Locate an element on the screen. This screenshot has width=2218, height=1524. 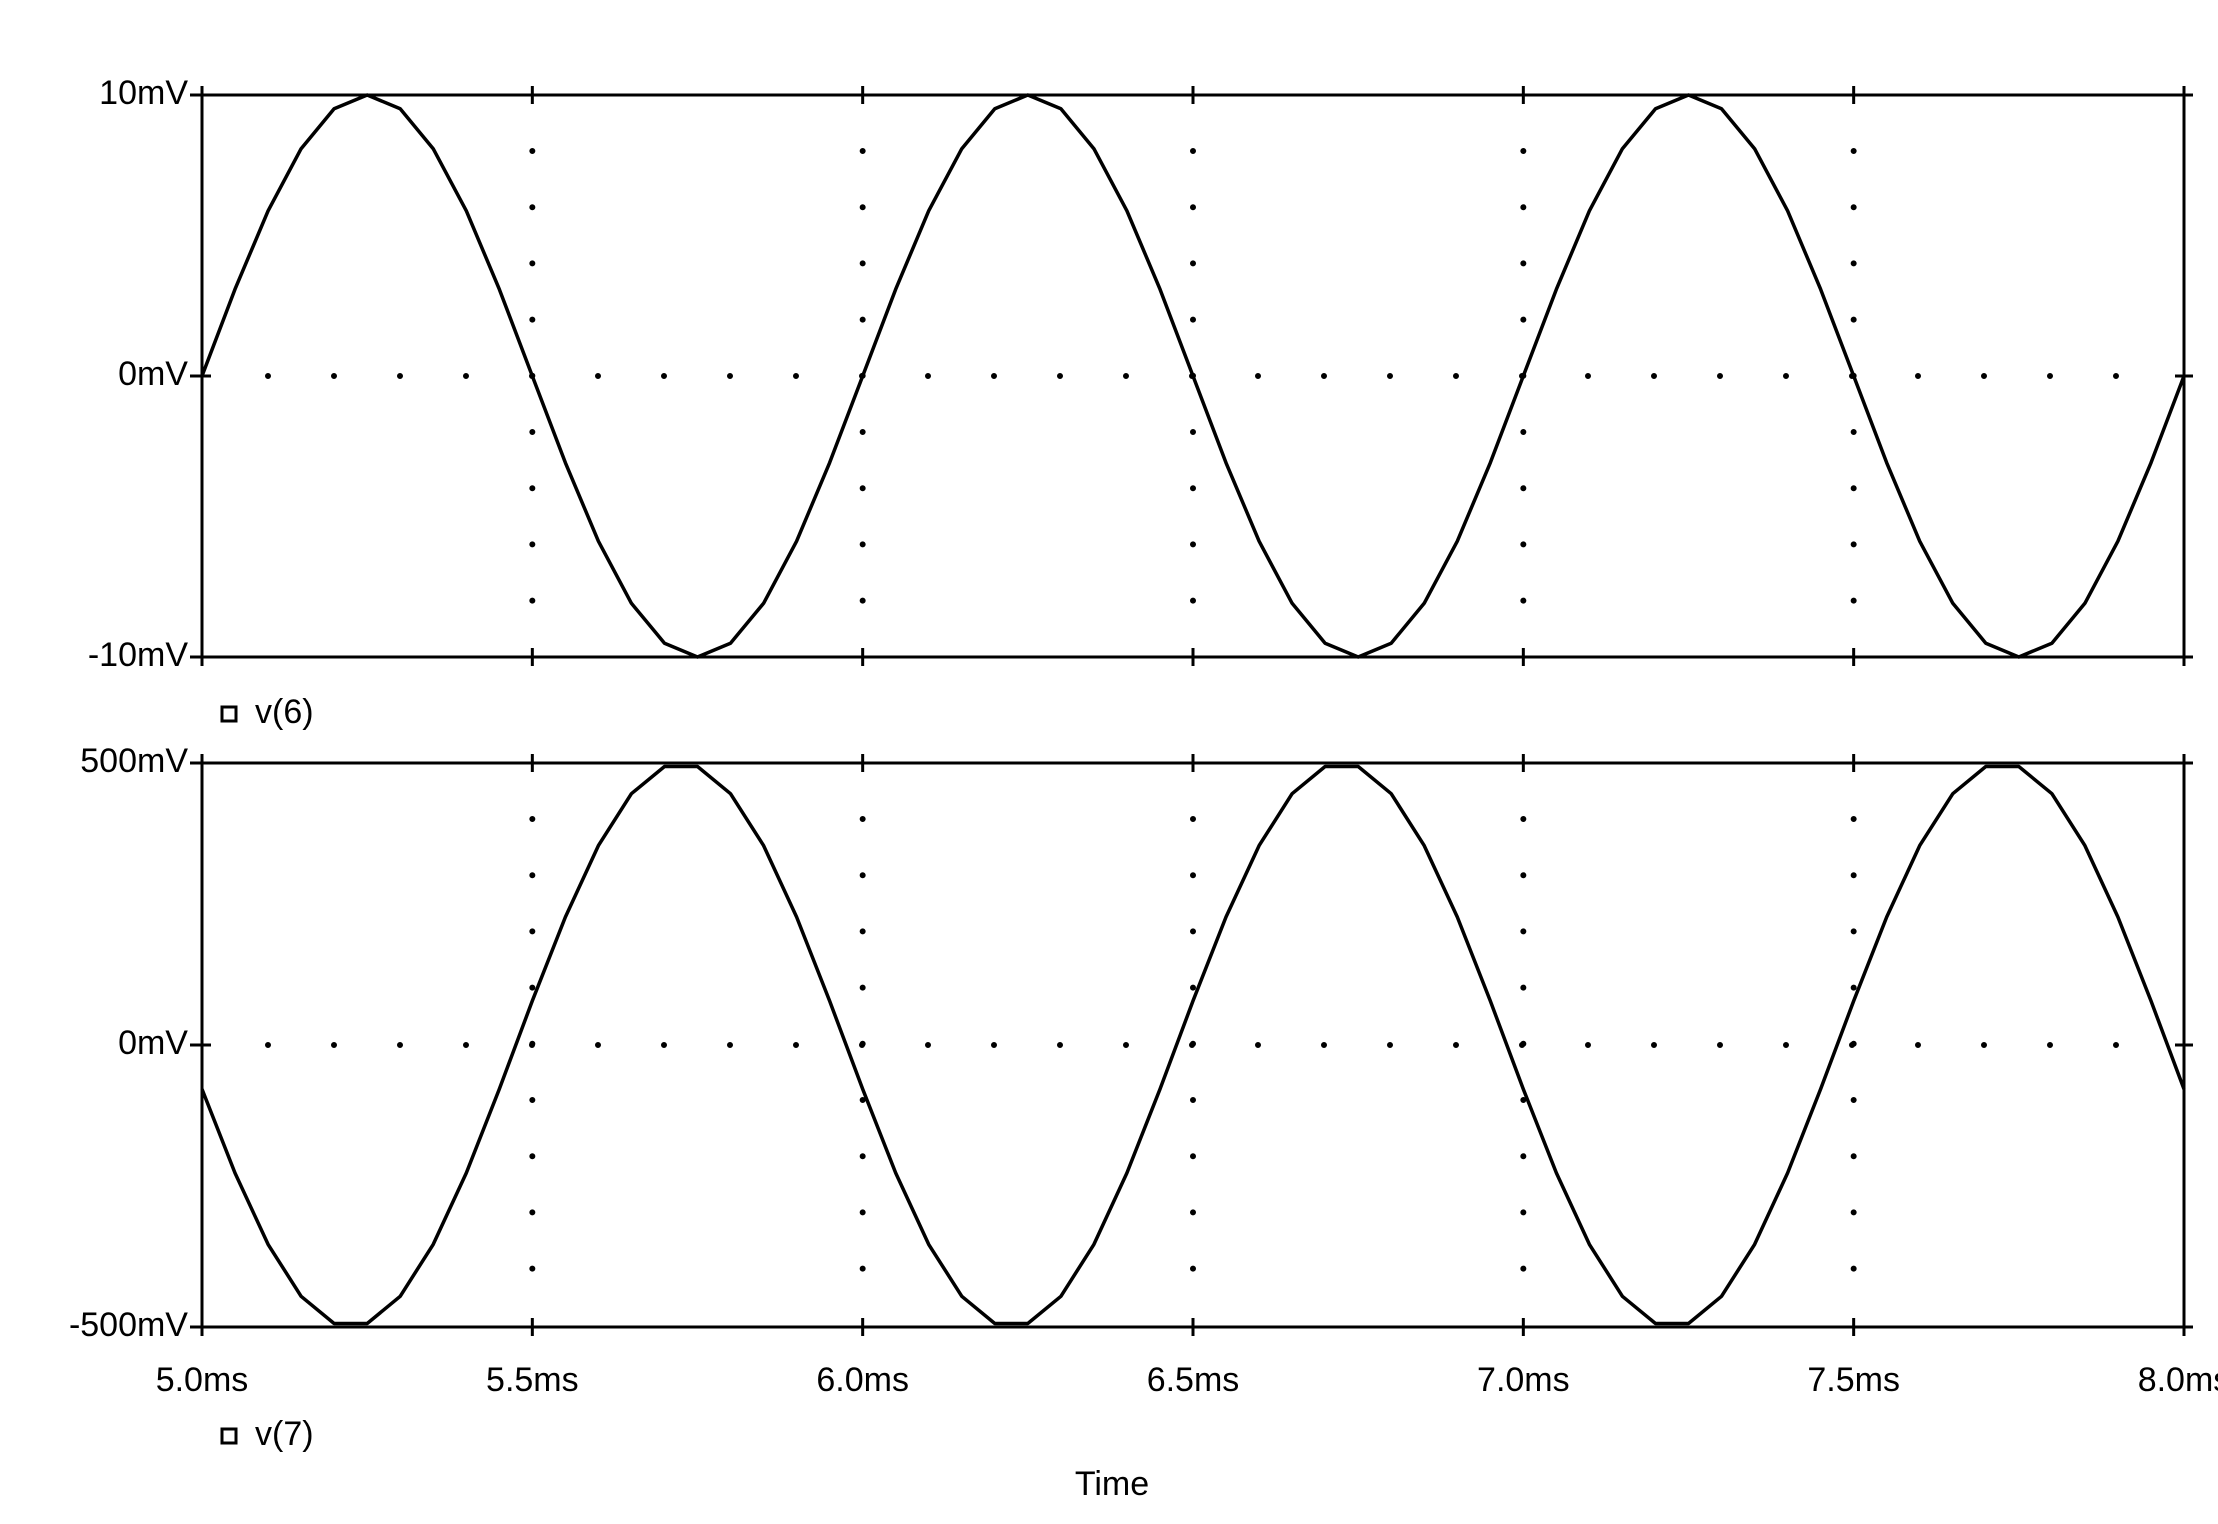
legend-label: v(7) is located at coordinates (284, 1434).